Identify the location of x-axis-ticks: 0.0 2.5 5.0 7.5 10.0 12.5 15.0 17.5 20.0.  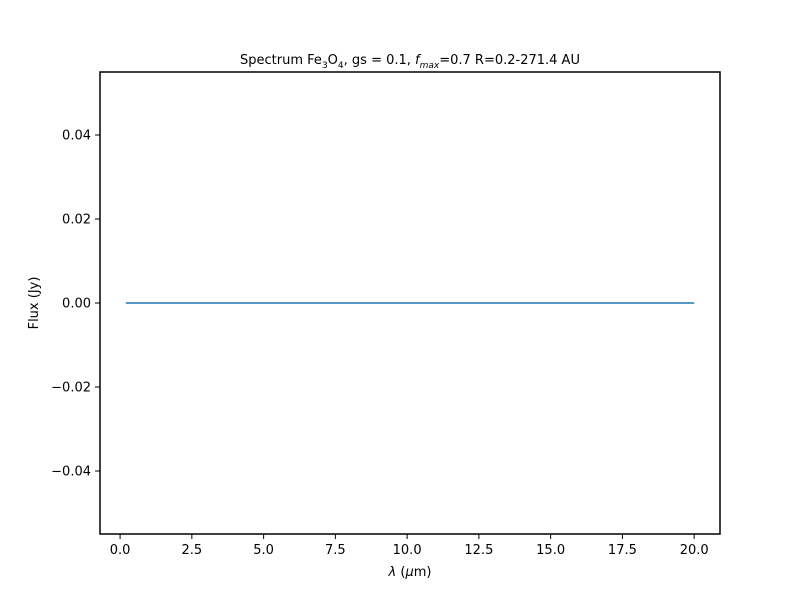
(409, 546).